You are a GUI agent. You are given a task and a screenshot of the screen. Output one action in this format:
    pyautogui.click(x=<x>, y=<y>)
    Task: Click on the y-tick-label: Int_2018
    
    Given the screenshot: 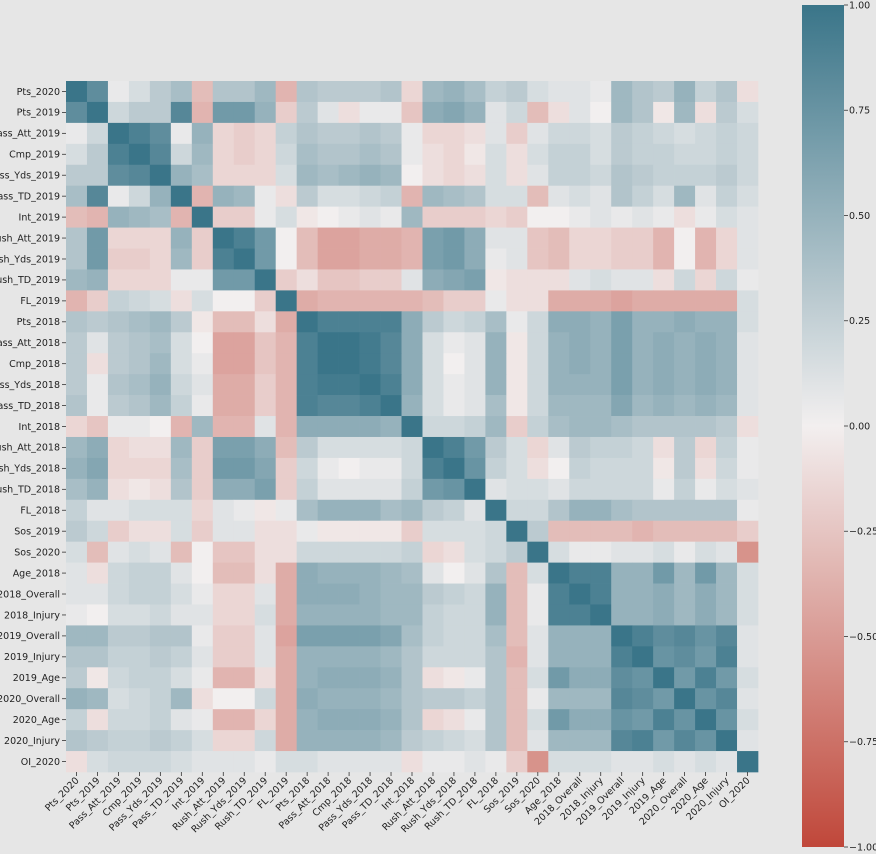 What is the action you would take?
    pyautogui.click(x=39, y=427)
    